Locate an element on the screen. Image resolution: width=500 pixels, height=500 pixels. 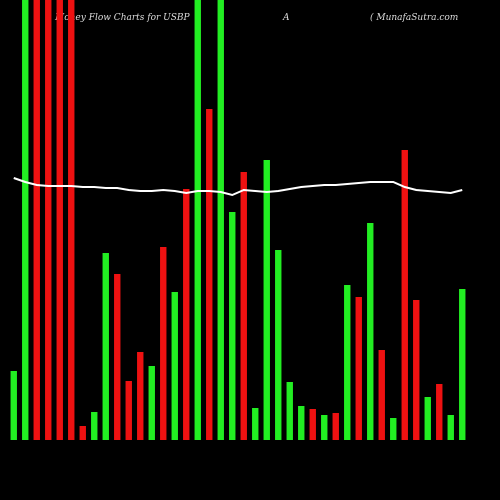
source: ( MunafaSutra.com is located at coordinates (414, 17).